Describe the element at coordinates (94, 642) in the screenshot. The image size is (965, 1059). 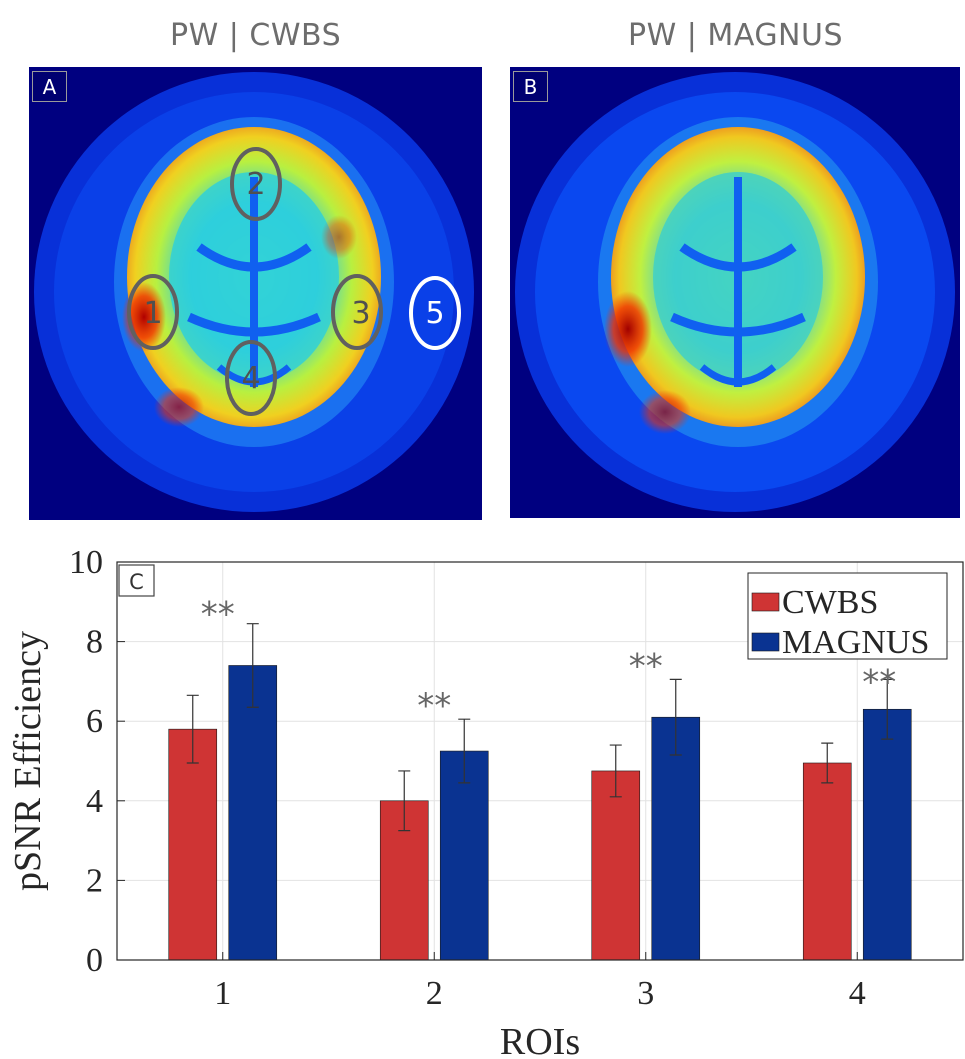
I see `y-tick-label-4: 8` at that location.